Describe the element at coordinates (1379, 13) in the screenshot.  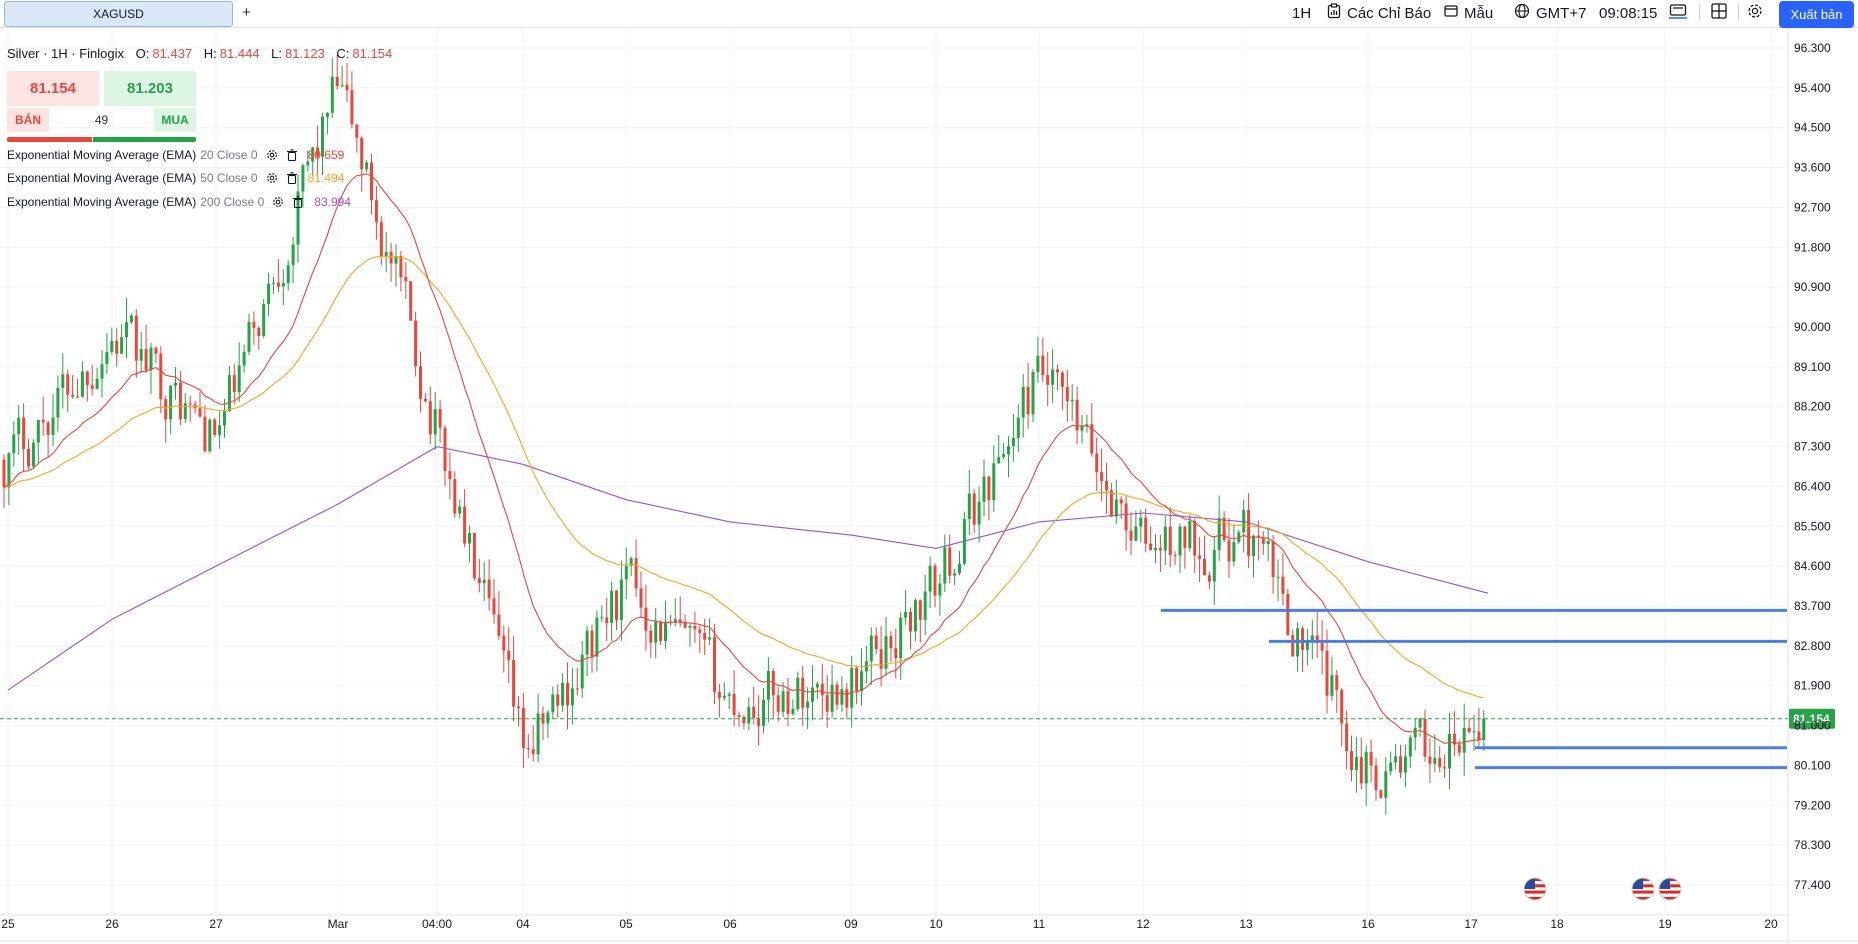
I see `indicators-button: Các Chỉ Báo` at that location.